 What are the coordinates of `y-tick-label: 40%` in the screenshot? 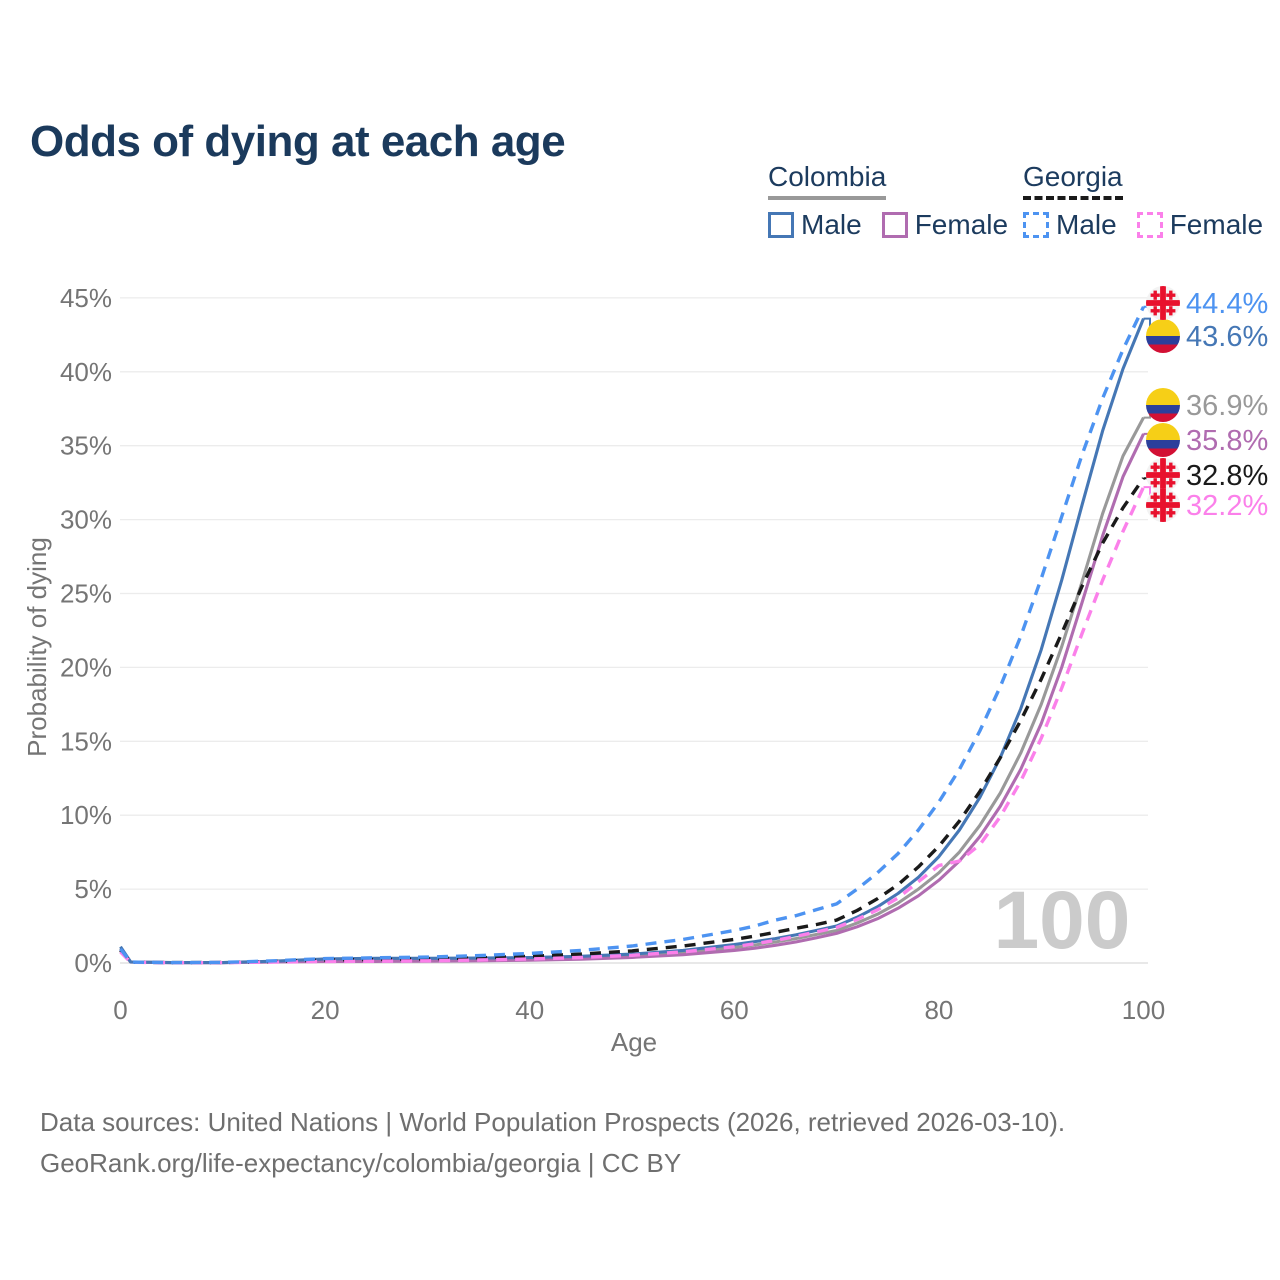 It's located at (86, 372).